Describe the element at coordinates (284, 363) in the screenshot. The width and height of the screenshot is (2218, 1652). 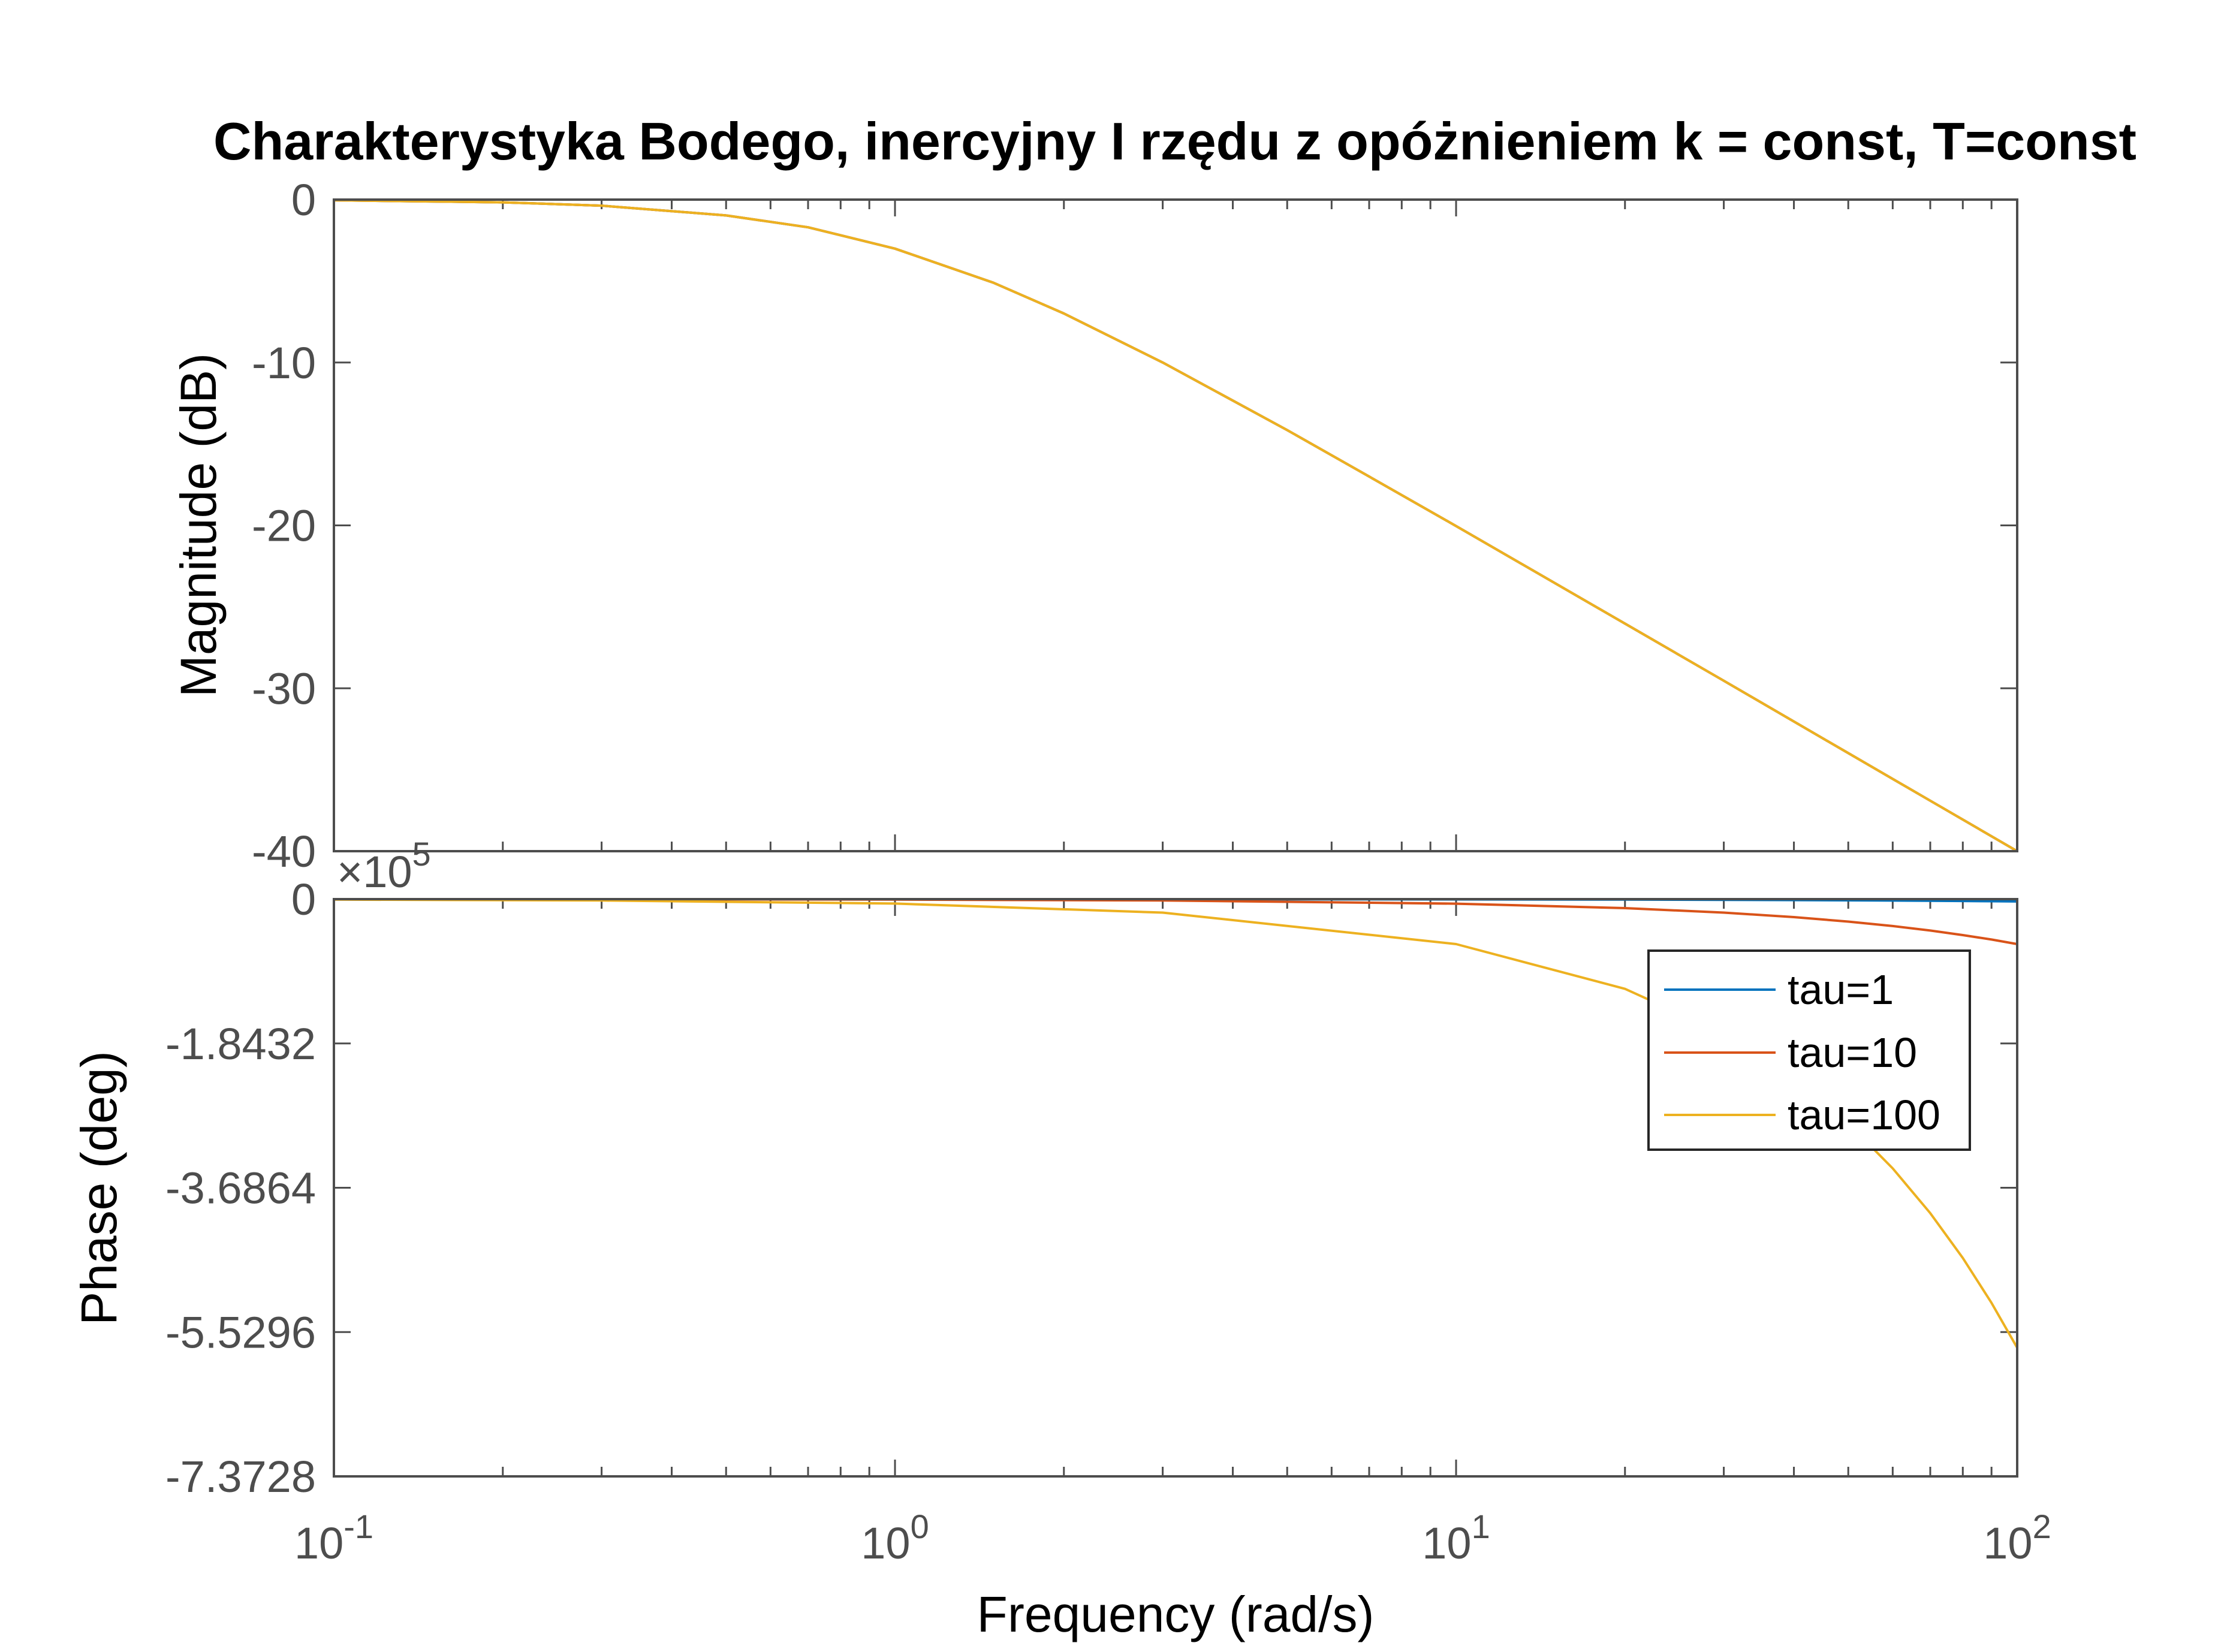
I see `magnitude-y-tick-label: -10` at that location.